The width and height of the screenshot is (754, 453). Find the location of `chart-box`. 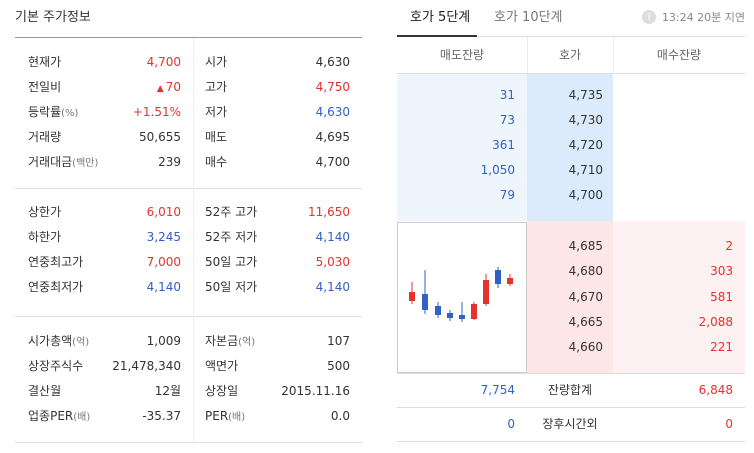

chart-box is located at coordinates (462, 297).